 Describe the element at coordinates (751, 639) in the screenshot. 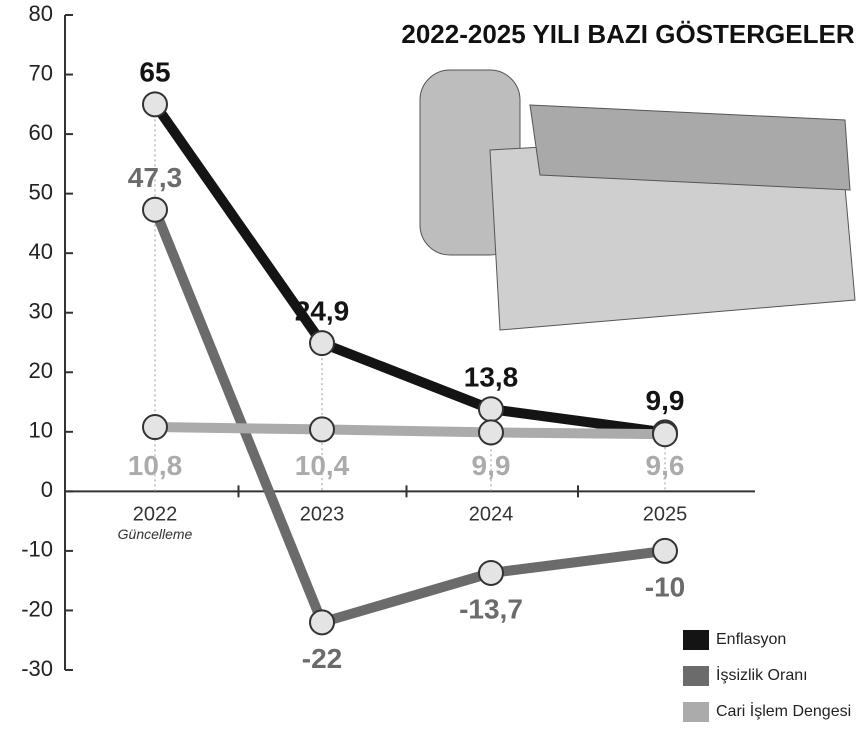

I see `legend-label: Enflasyon` at that location.